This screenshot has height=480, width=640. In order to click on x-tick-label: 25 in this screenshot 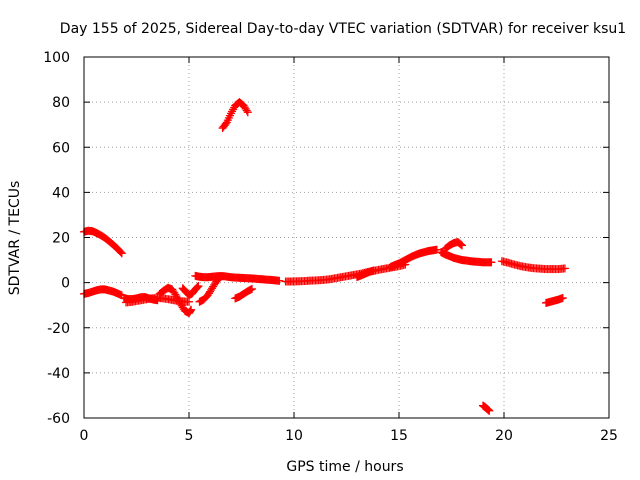, I will do `click(609, 436)`.